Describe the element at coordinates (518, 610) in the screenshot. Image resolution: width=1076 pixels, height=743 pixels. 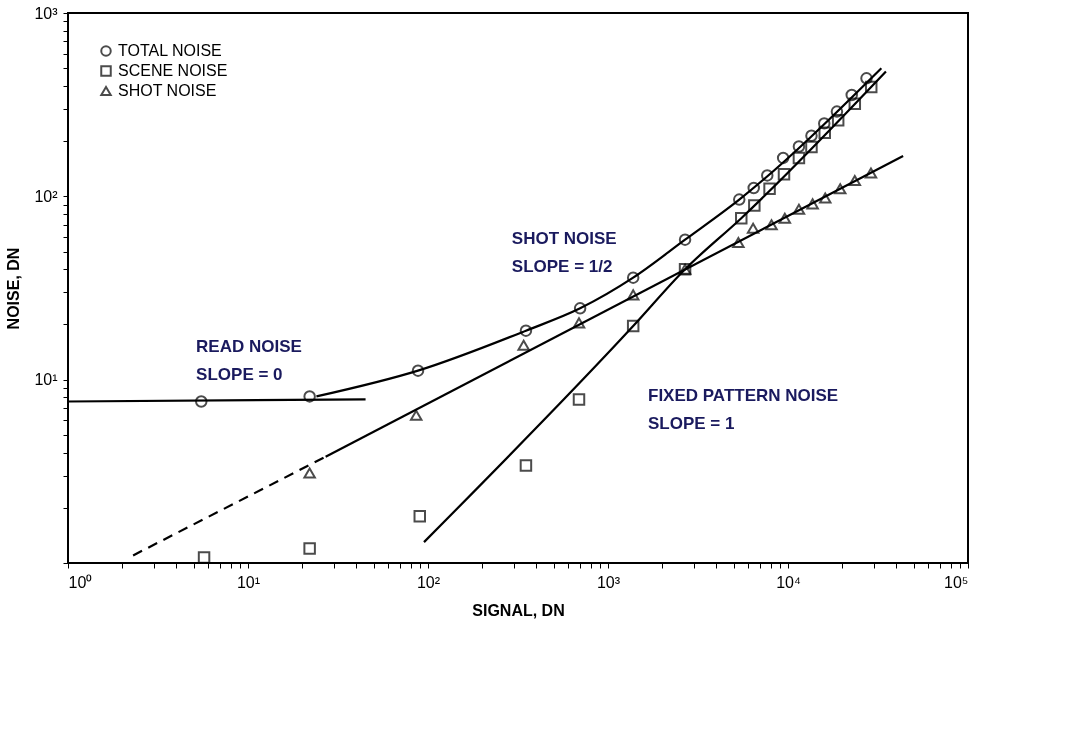
I see `x-axis-title: SIGNAL, DN` at that location.